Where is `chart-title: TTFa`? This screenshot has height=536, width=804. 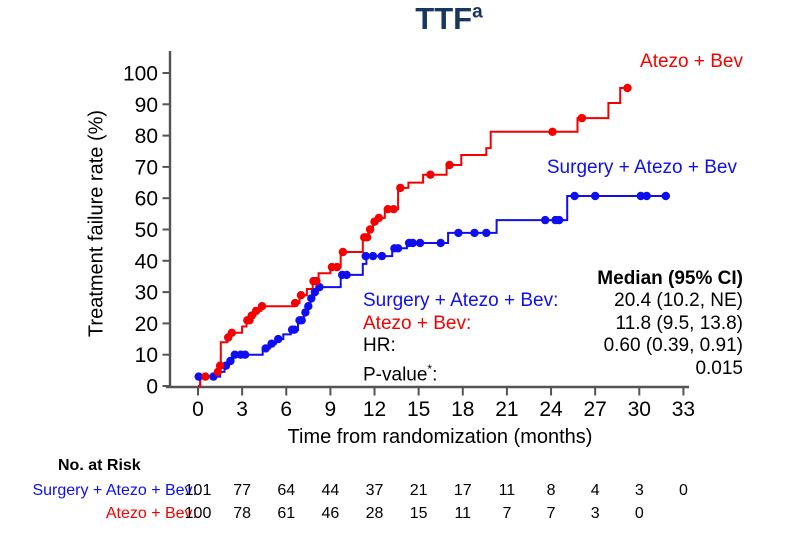
chart-title: TTFa is located at coordinates (448, 19).